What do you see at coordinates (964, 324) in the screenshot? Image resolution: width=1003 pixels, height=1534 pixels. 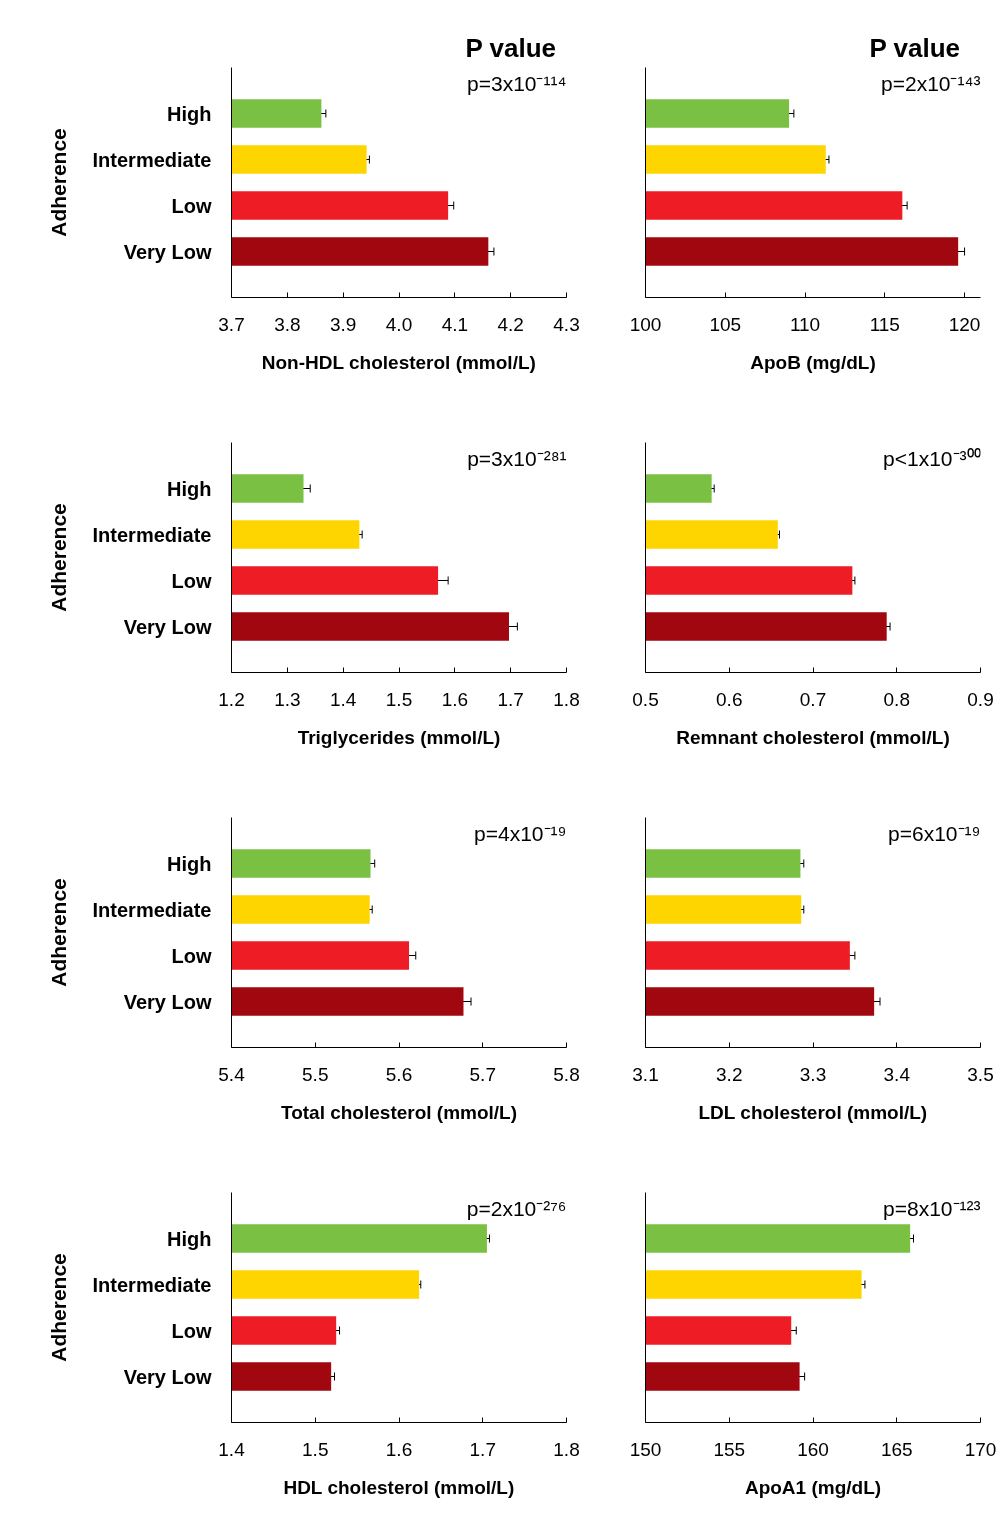 I see `x-tick-label: 120` at bounding box center [964, 324].